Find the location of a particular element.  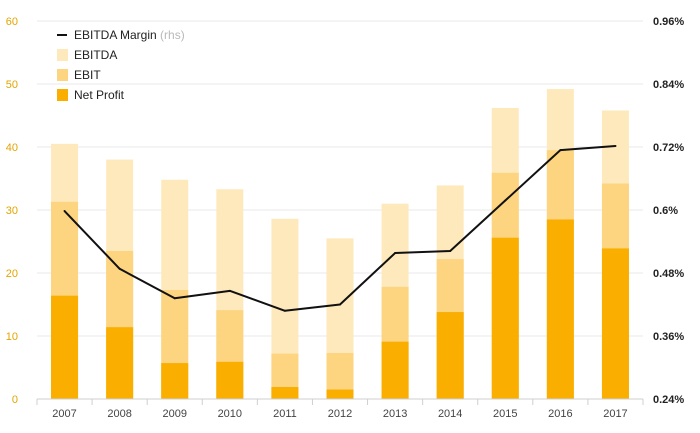

y2-tick-label: 0.96% is located at coordinates (668, 22).